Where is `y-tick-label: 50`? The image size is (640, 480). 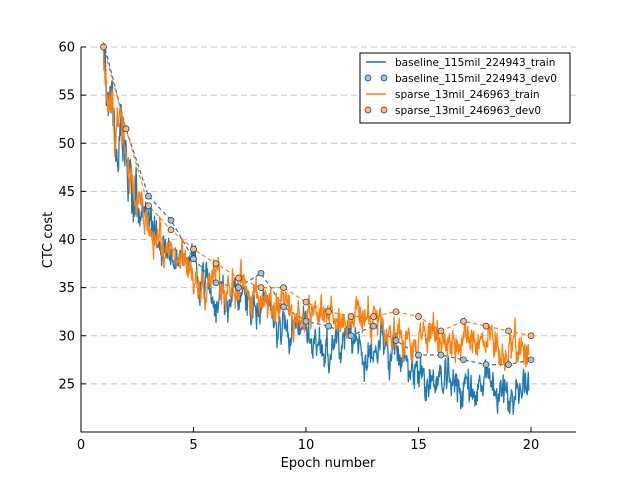
y-tick-label: 50 is located at coordinates (66, 144).